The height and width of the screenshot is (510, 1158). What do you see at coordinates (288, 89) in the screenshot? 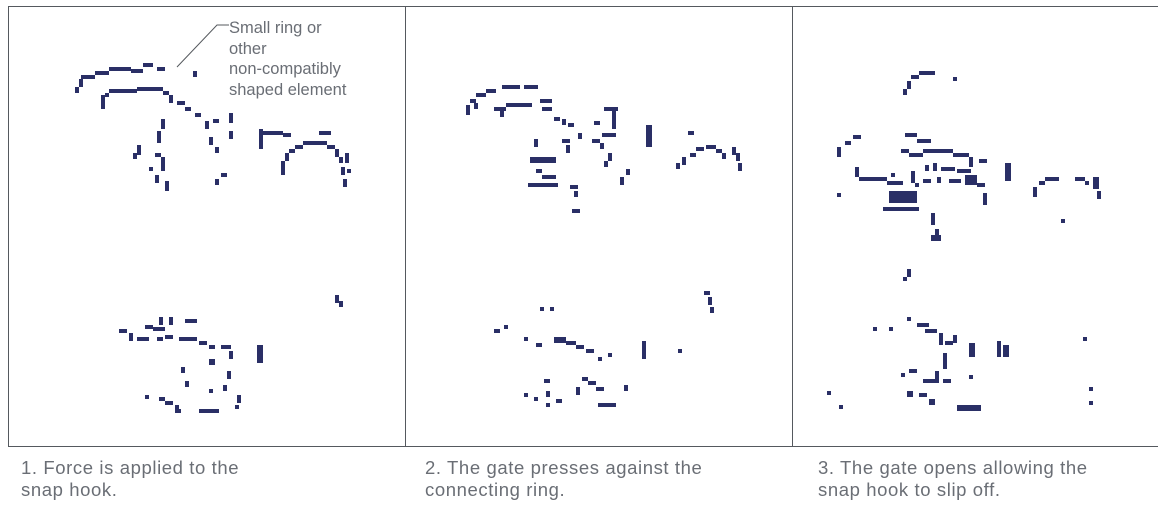
I see `callout-line-4: shaped element` at bounding box center [288, 89].